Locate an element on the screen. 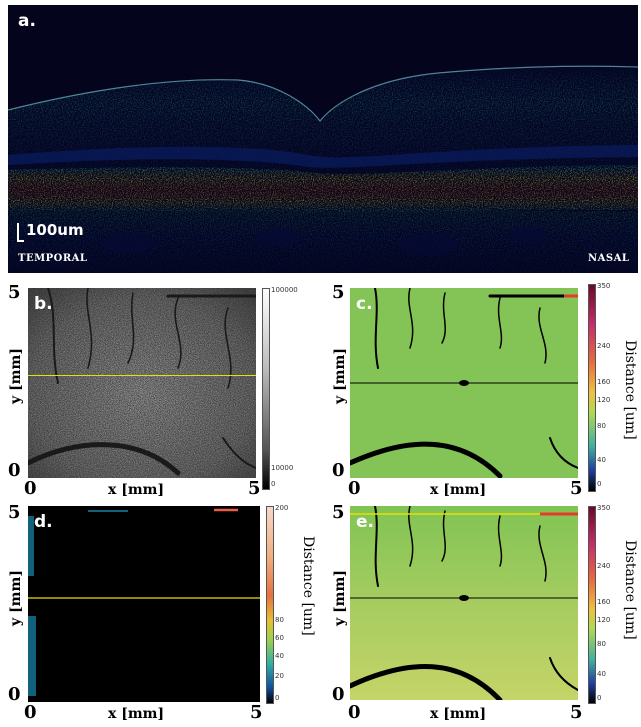 Image resolution: width=641 pixels, height=727 pixels. y-axis-title-b: y [mm] is located at coordinates (15, 376).